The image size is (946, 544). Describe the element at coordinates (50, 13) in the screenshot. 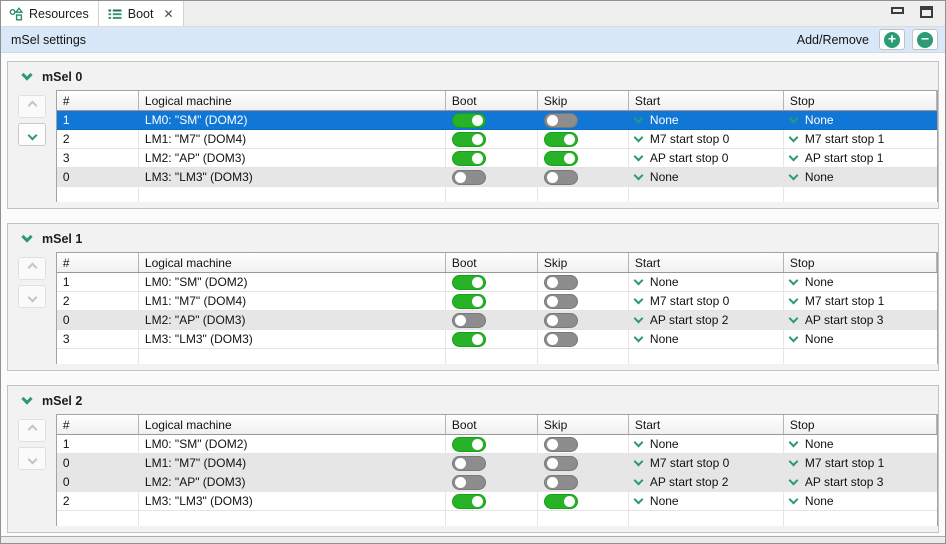

I see `tab-resources: Resources` at that location.